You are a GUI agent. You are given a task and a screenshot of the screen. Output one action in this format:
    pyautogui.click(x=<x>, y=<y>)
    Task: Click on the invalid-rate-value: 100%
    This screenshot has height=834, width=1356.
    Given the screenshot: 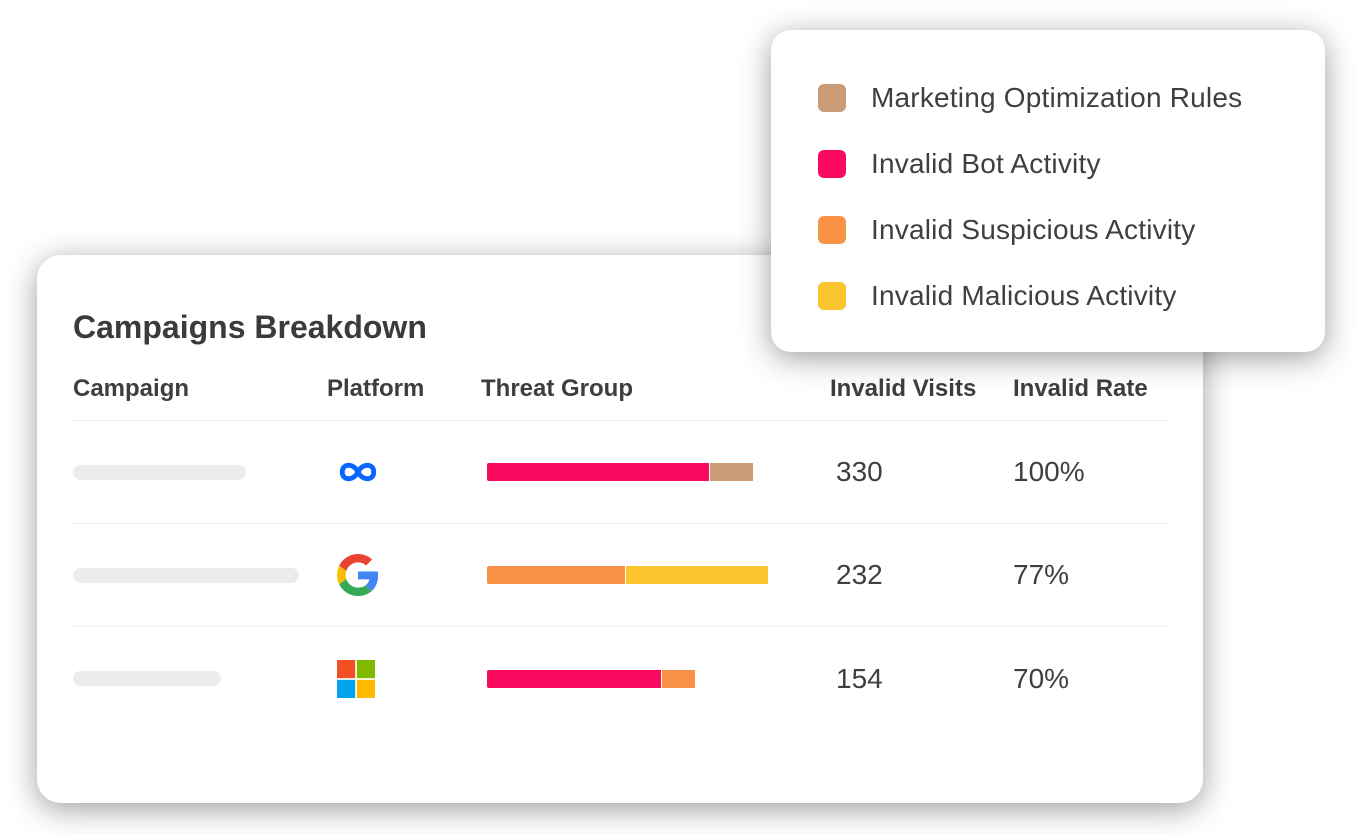 What is the action you would take?
    pyautogui.click(x=1049, y=471)
    